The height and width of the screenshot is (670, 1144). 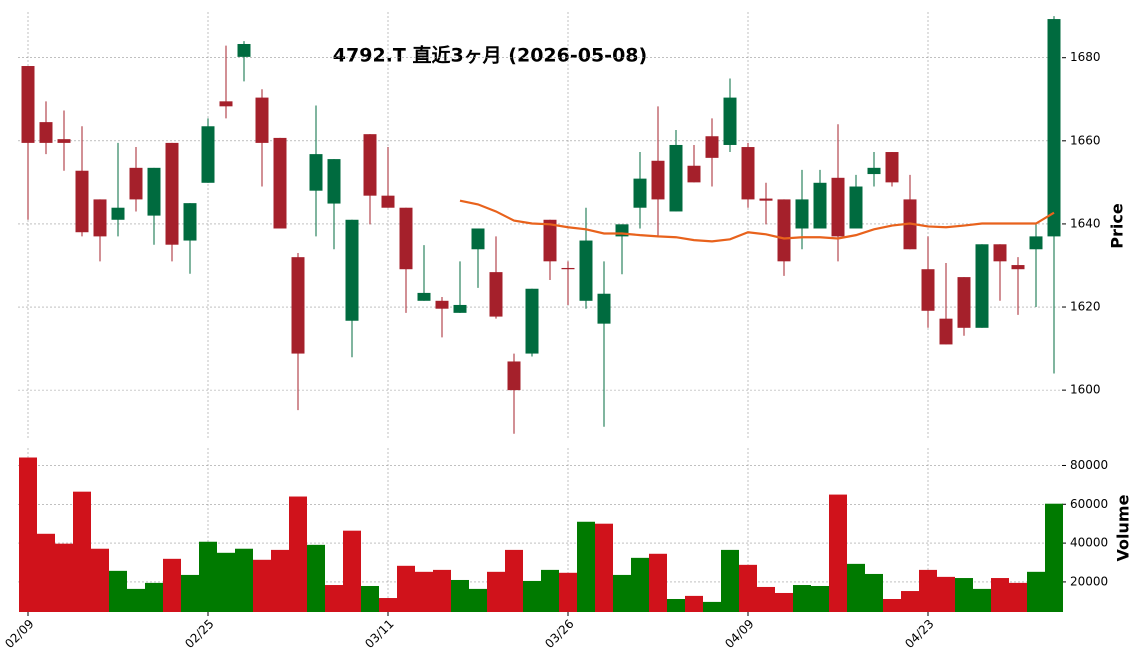 I want to click on y-tick-label: 20000, so click(x=1089, y=581).